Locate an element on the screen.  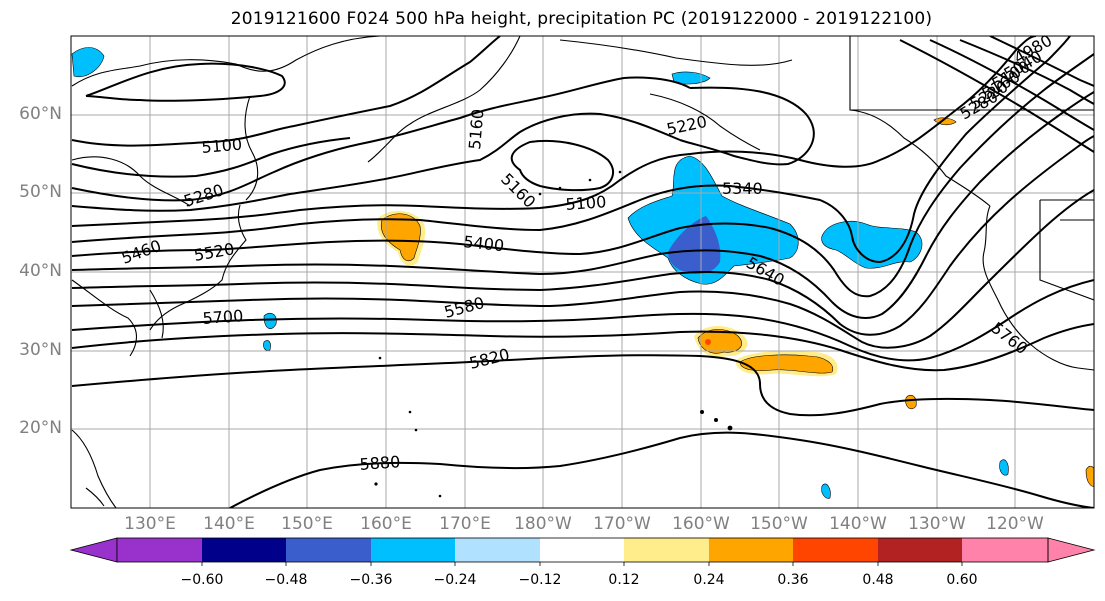
precip-neg-core is located at coordinates (694, 245).